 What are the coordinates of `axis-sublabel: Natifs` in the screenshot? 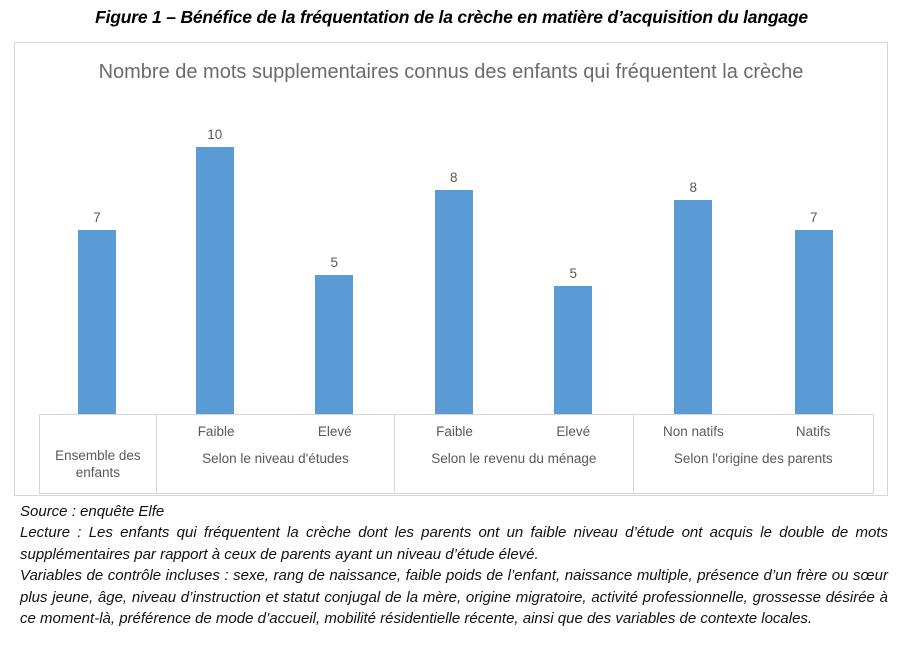 It's located at (813, 431).